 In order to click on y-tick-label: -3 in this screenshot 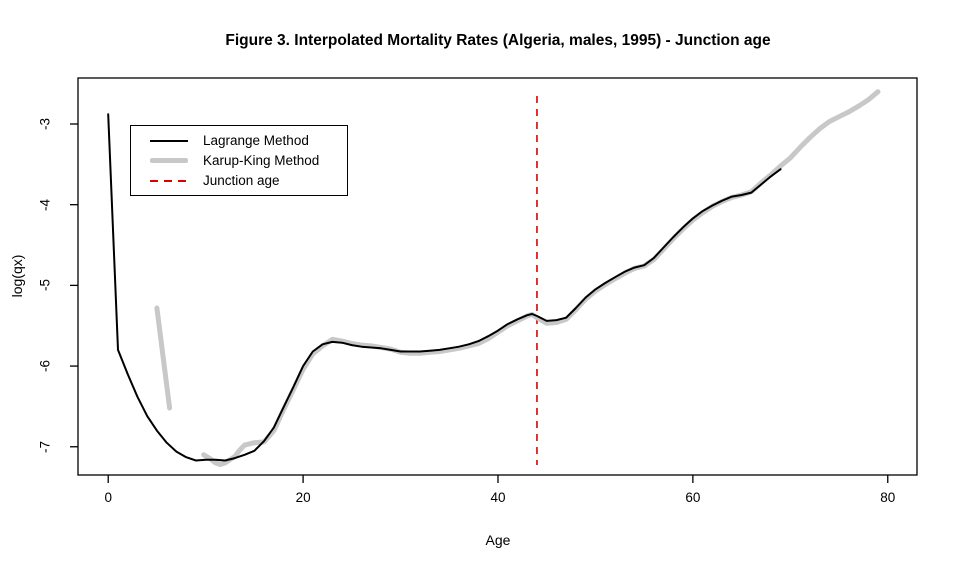, I will do `click(45, 123)`.